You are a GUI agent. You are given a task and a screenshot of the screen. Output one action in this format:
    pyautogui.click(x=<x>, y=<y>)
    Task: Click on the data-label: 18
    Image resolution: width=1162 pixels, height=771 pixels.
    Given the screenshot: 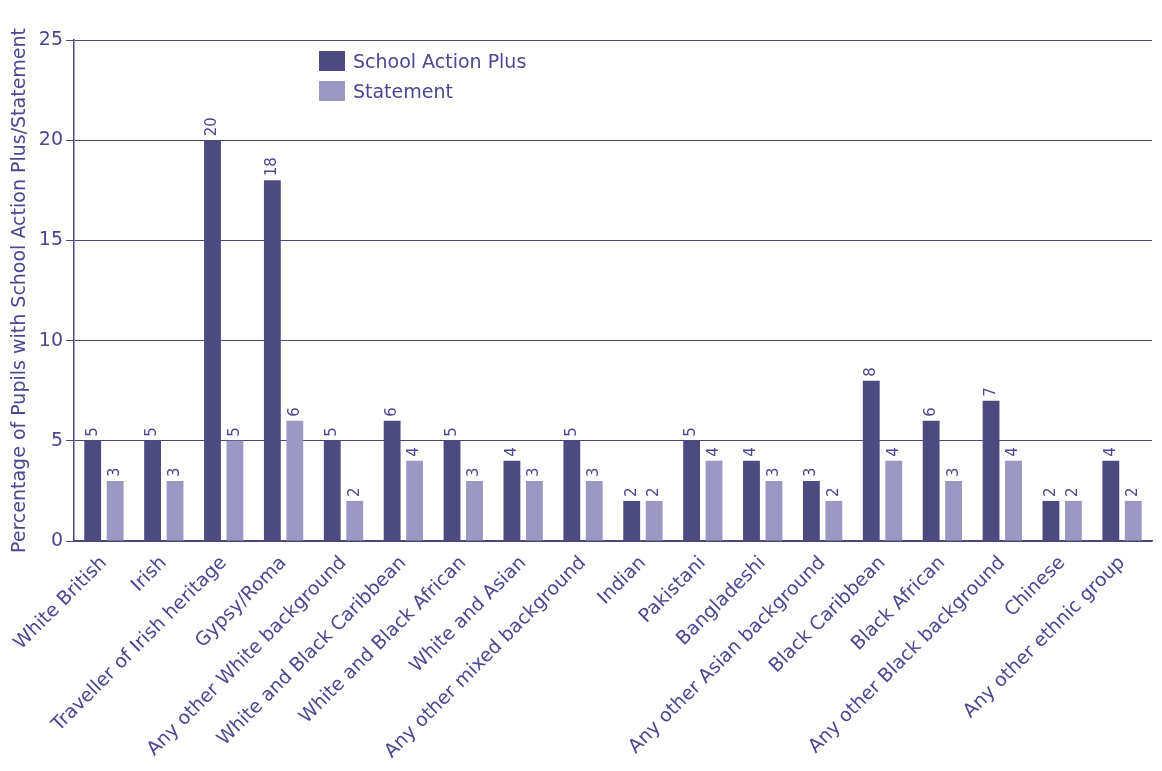 What is the action you would take?
    pyautogui.click(x=271, y=167)
    